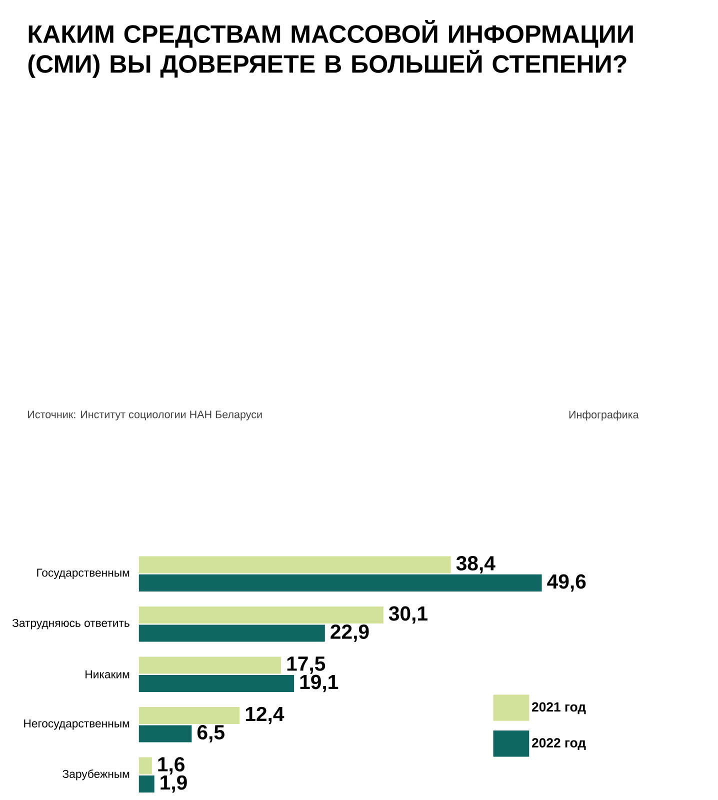 Image resolution: width=718 pixels, height=800 pixels. Describe the element at coordinates (108, 674) in the screenshot. I see `y-tick-label: Никаким` at that location.